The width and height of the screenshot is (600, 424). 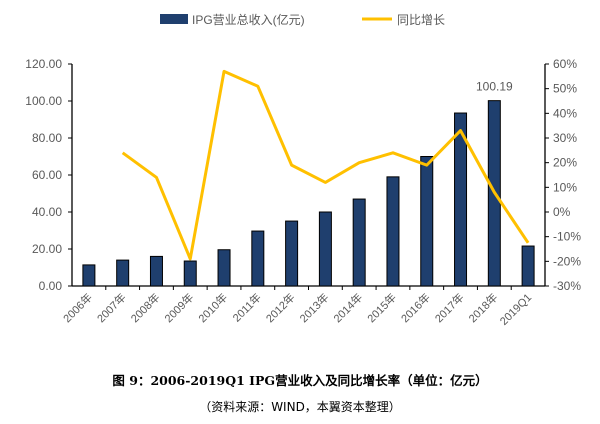 I want to click on x-tick-label: 2010年, so click(x=212, y=307).